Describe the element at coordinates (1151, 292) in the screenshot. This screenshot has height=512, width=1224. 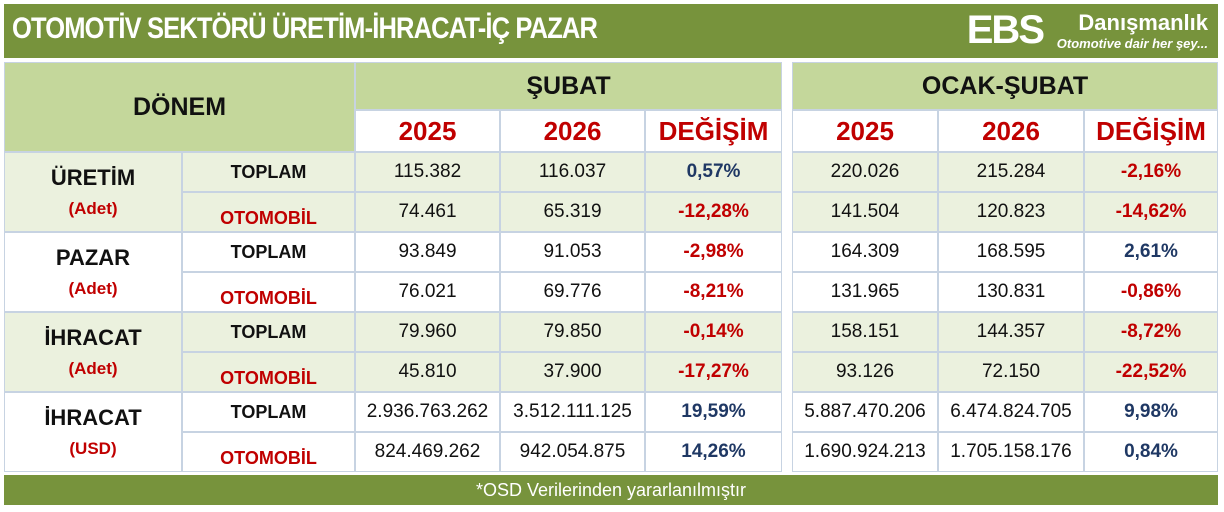
I see `change-cell: -0,86%` at that location.